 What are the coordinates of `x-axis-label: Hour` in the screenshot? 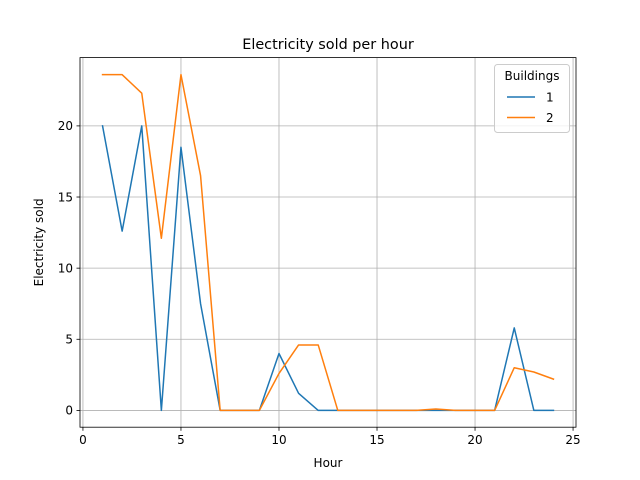 It's located at (328, 463).